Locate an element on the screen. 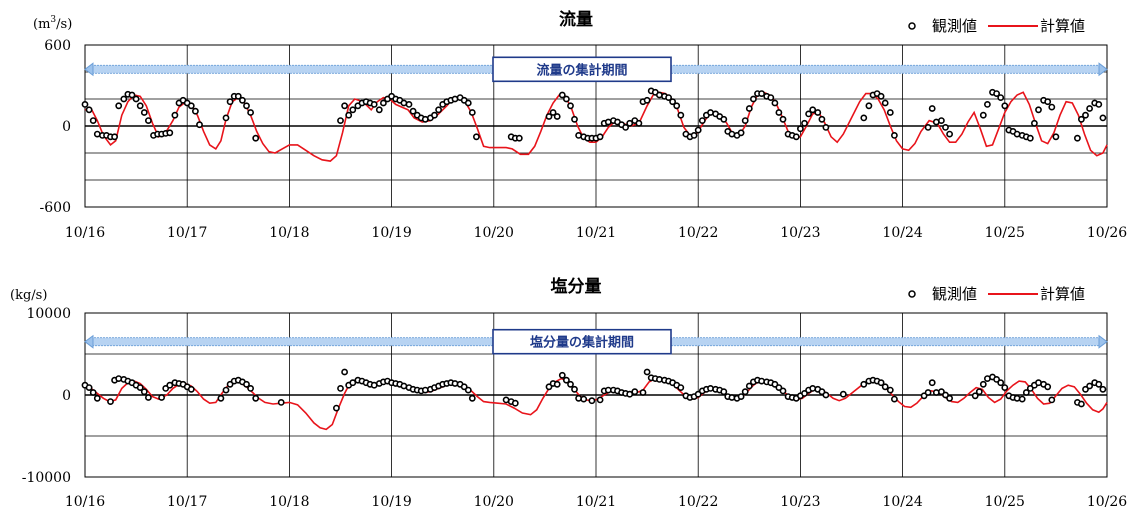 The image size is (1135, 512). x-tick-label: 10/24 is located at coordinates (902, 233).